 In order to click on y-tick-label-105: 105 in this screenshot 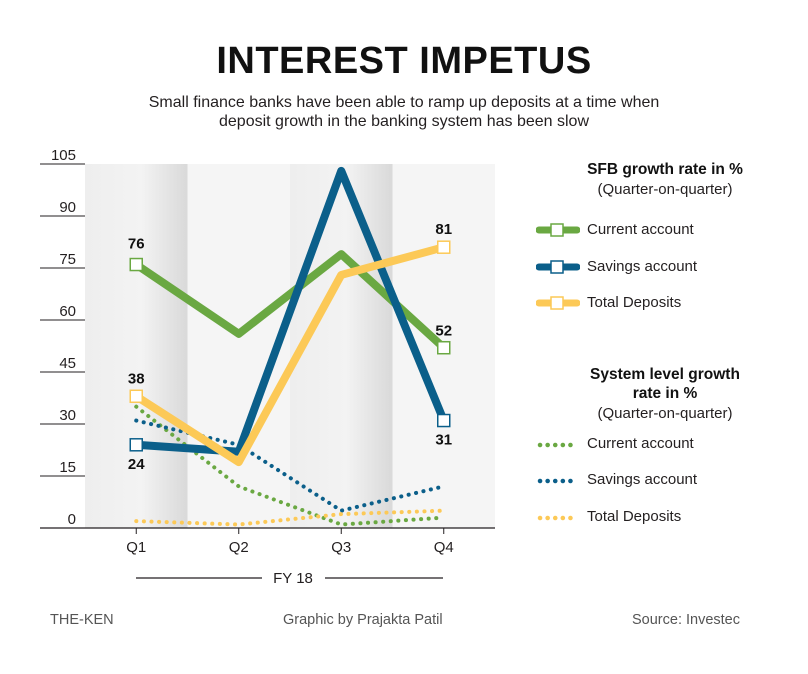, I will do `click(63, 155)`.